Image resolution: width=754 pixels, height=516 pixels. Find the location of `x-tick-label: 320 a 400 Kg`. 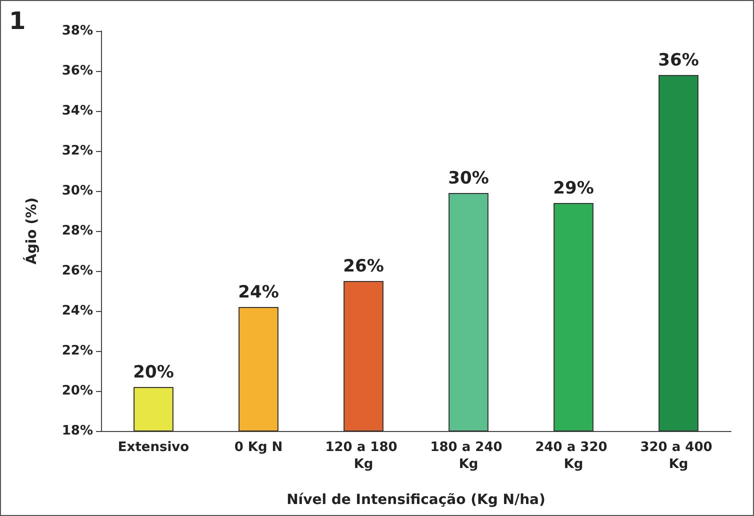

x-tick-label: 320 a 400 Kg is located at coordinates (678, 456).